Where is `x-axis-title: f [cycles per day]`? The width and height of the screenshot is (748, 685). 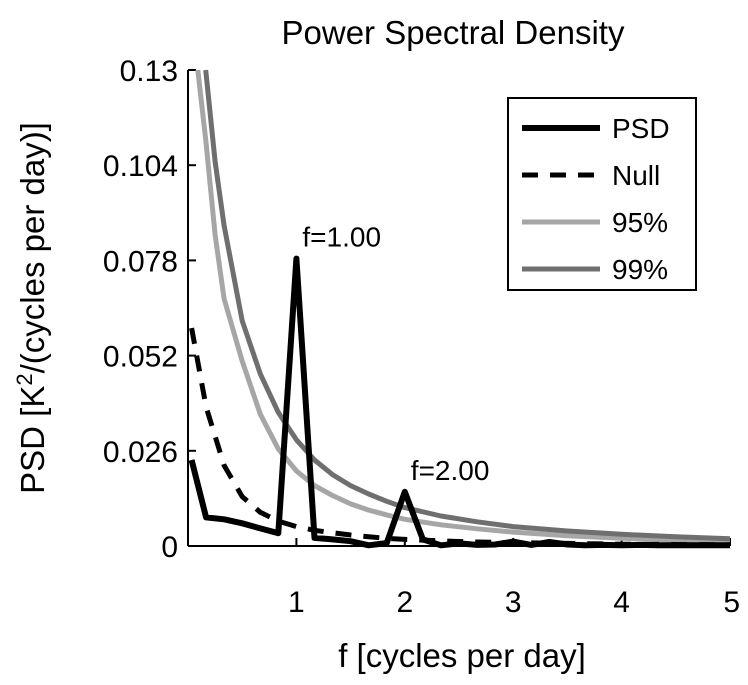 x-axis-title: f [cycles per day] is located at coordinates (462, 655).